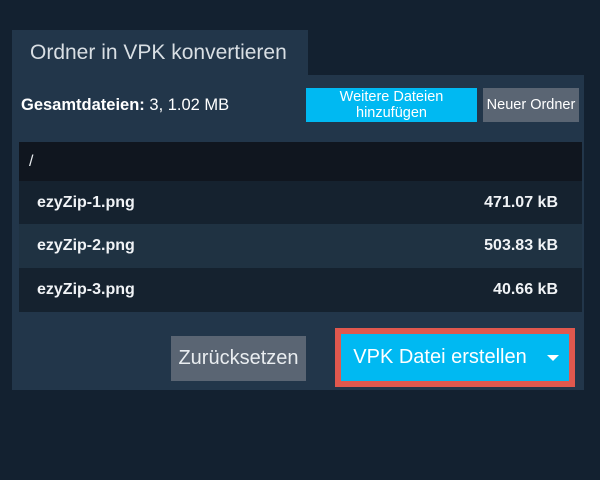 The image size is (600, 480). Describe the element at coordinates (525, 289) in the screenshot. I see `file-size: 40.66 kB` at that location.